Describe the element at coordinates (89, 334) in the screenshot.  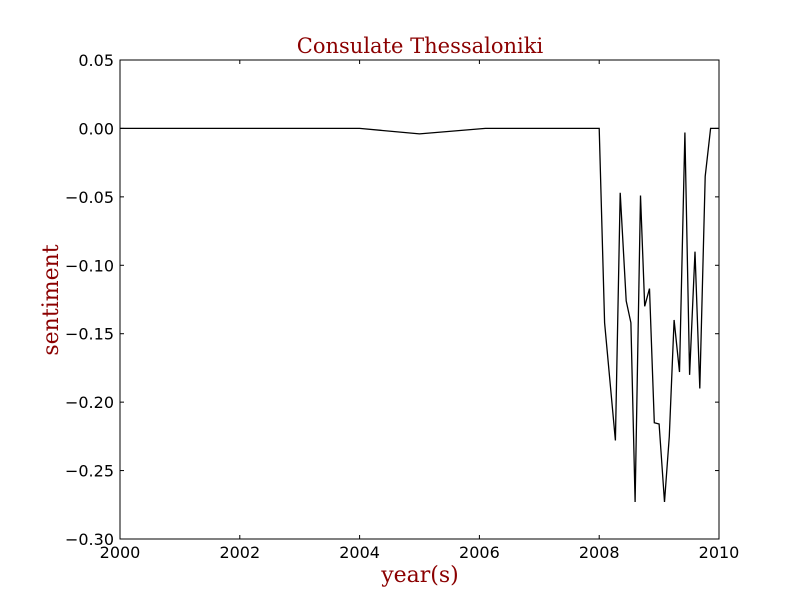
I see `y-tick-label: −0.15` at that location.